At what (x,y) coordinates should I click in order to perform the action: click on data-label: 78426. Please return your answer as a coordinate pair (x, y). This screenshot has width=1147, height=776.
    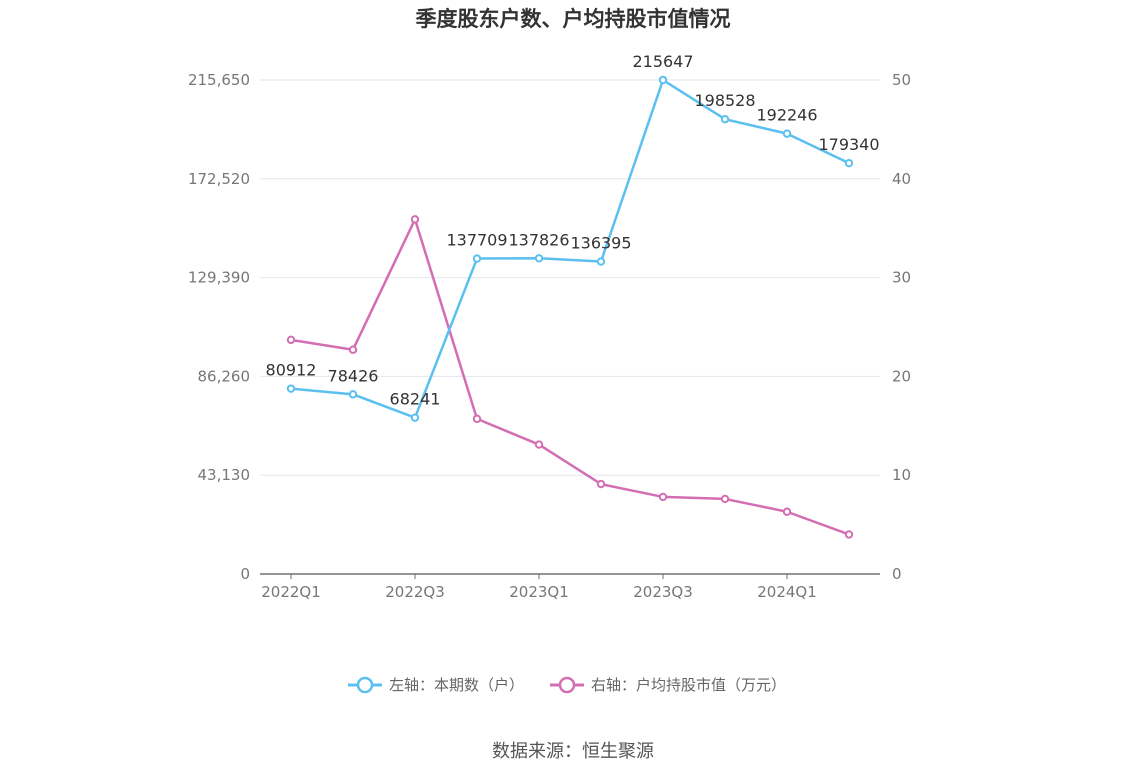
    Looking at the image, I should click on (353, 375).